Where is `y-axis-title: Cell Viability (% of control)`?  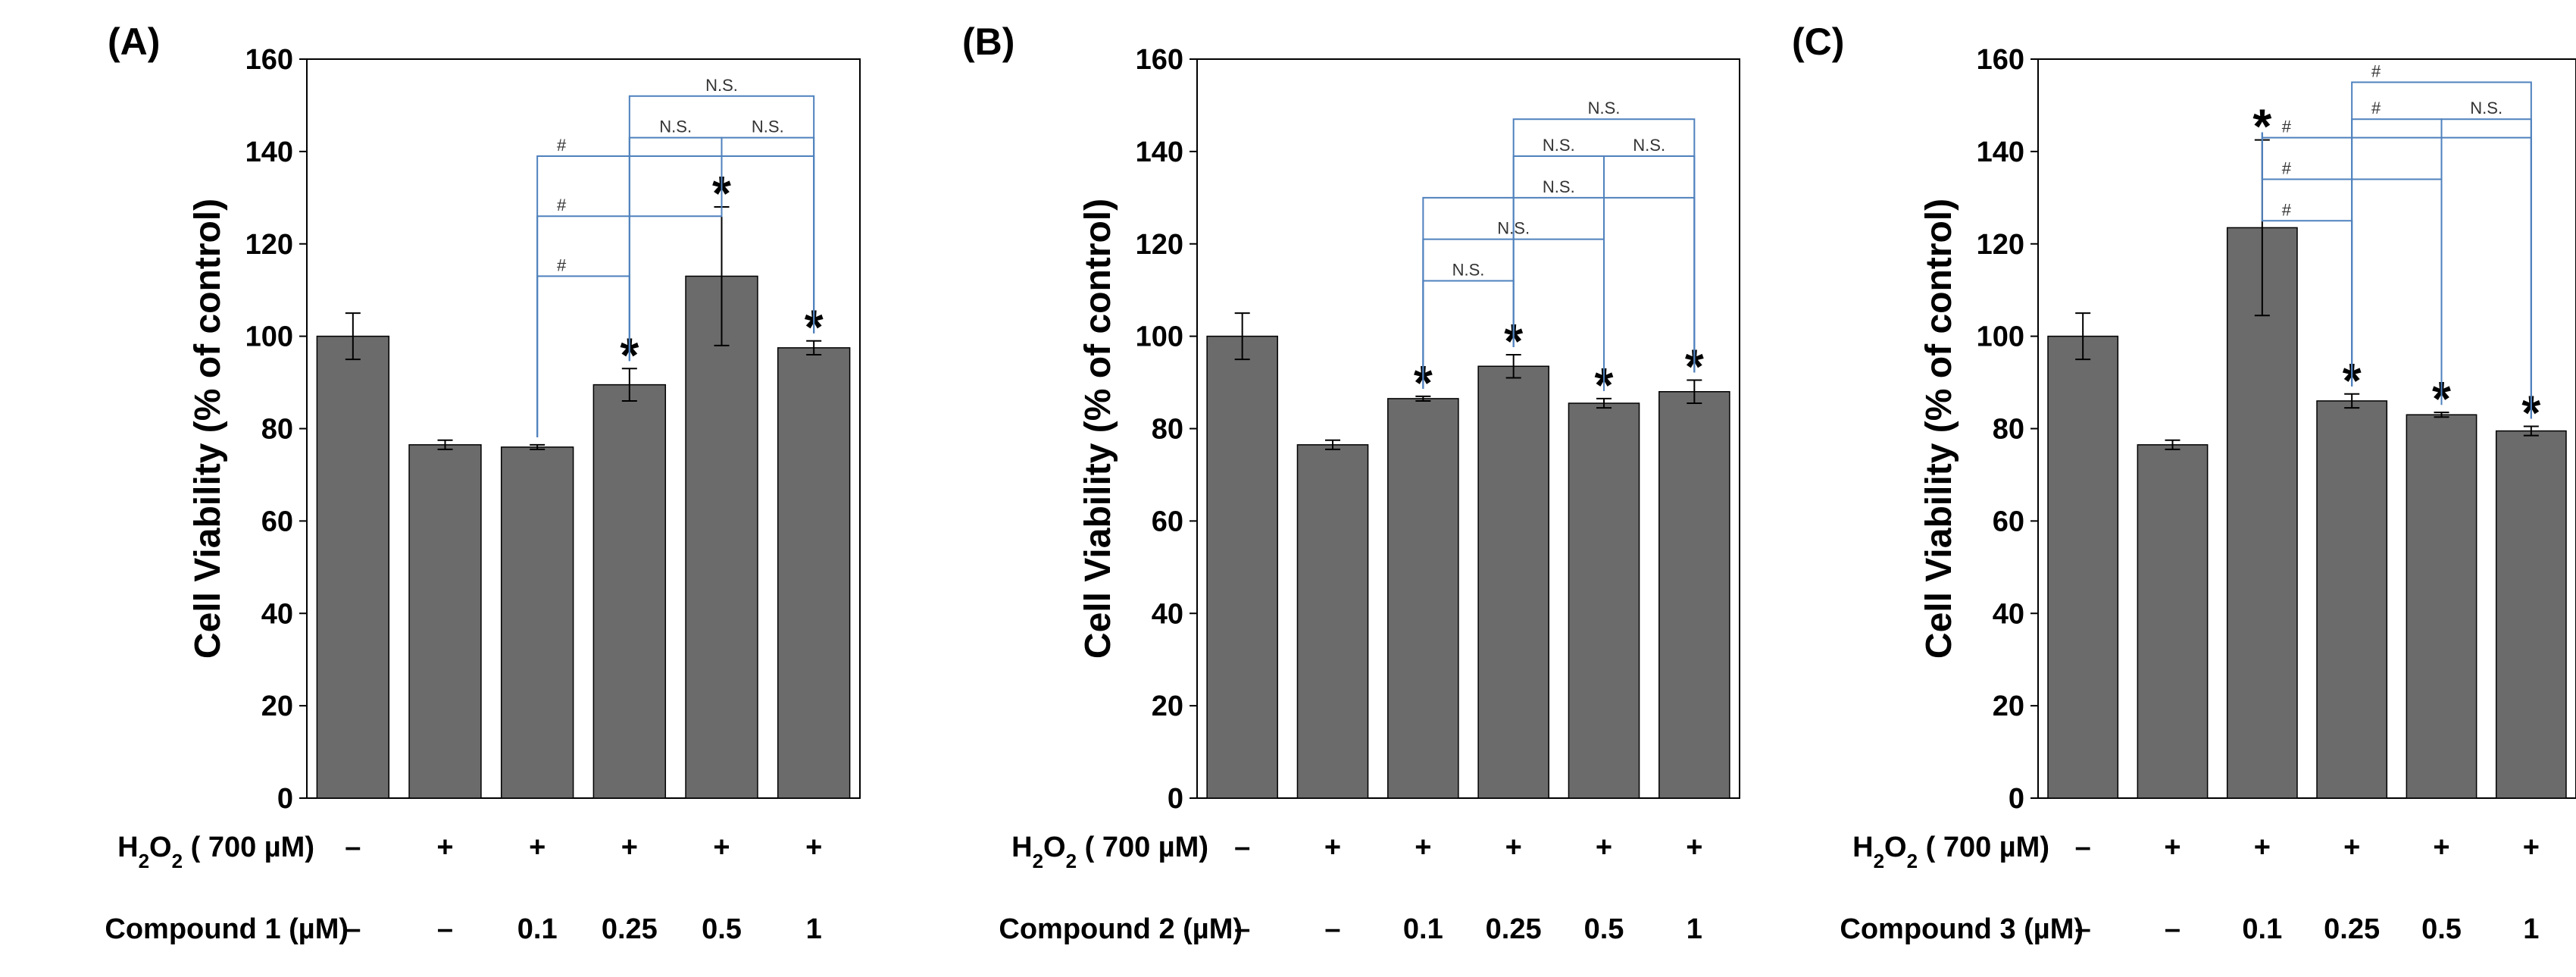 y-axis-title: Cell Viability (% of control) is located at coordinates (1098, 429).